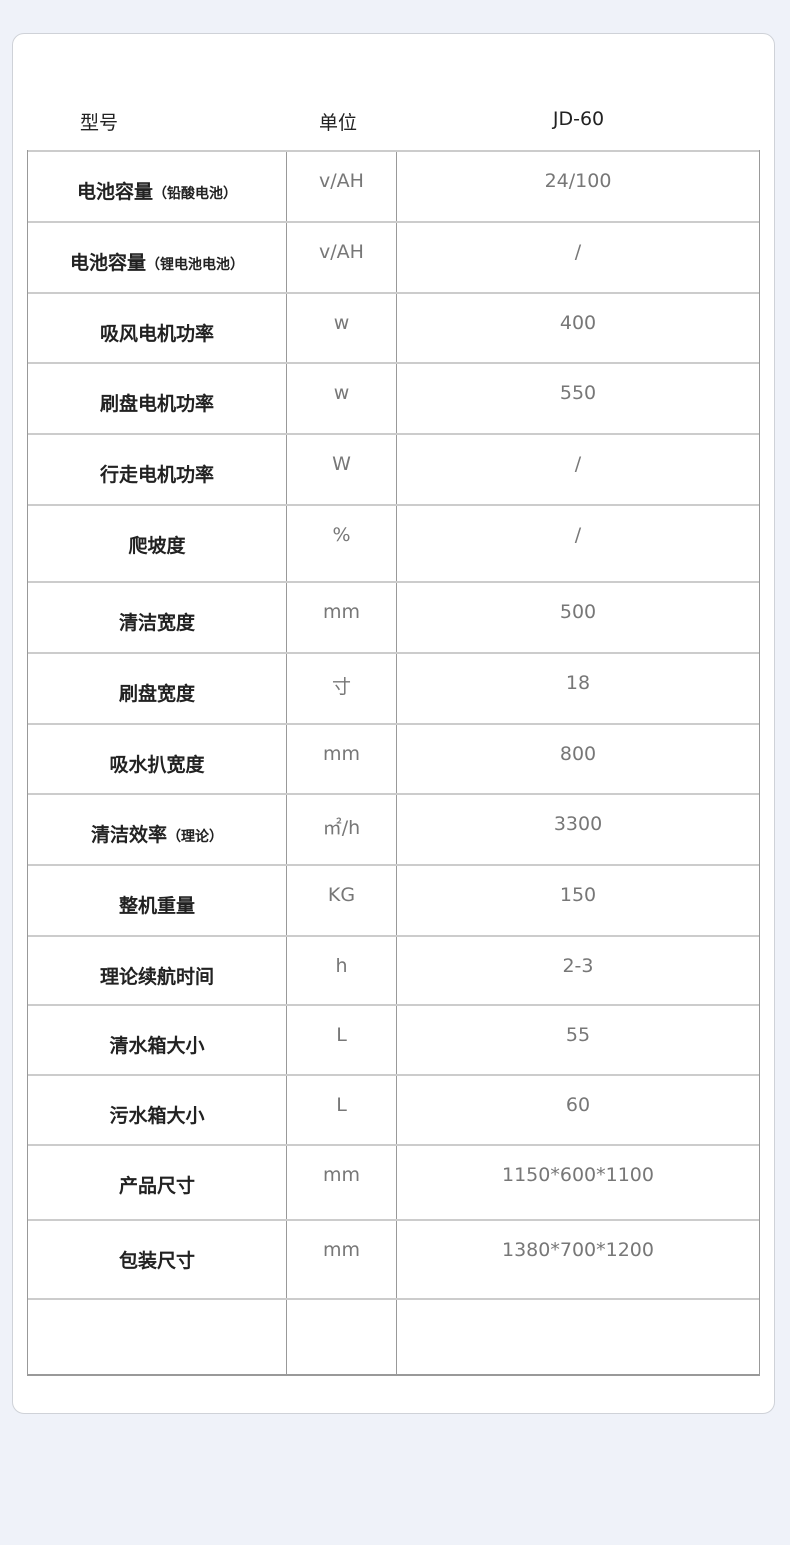  I want to click on param-label: 清水箱大小, so click(157, 1044).